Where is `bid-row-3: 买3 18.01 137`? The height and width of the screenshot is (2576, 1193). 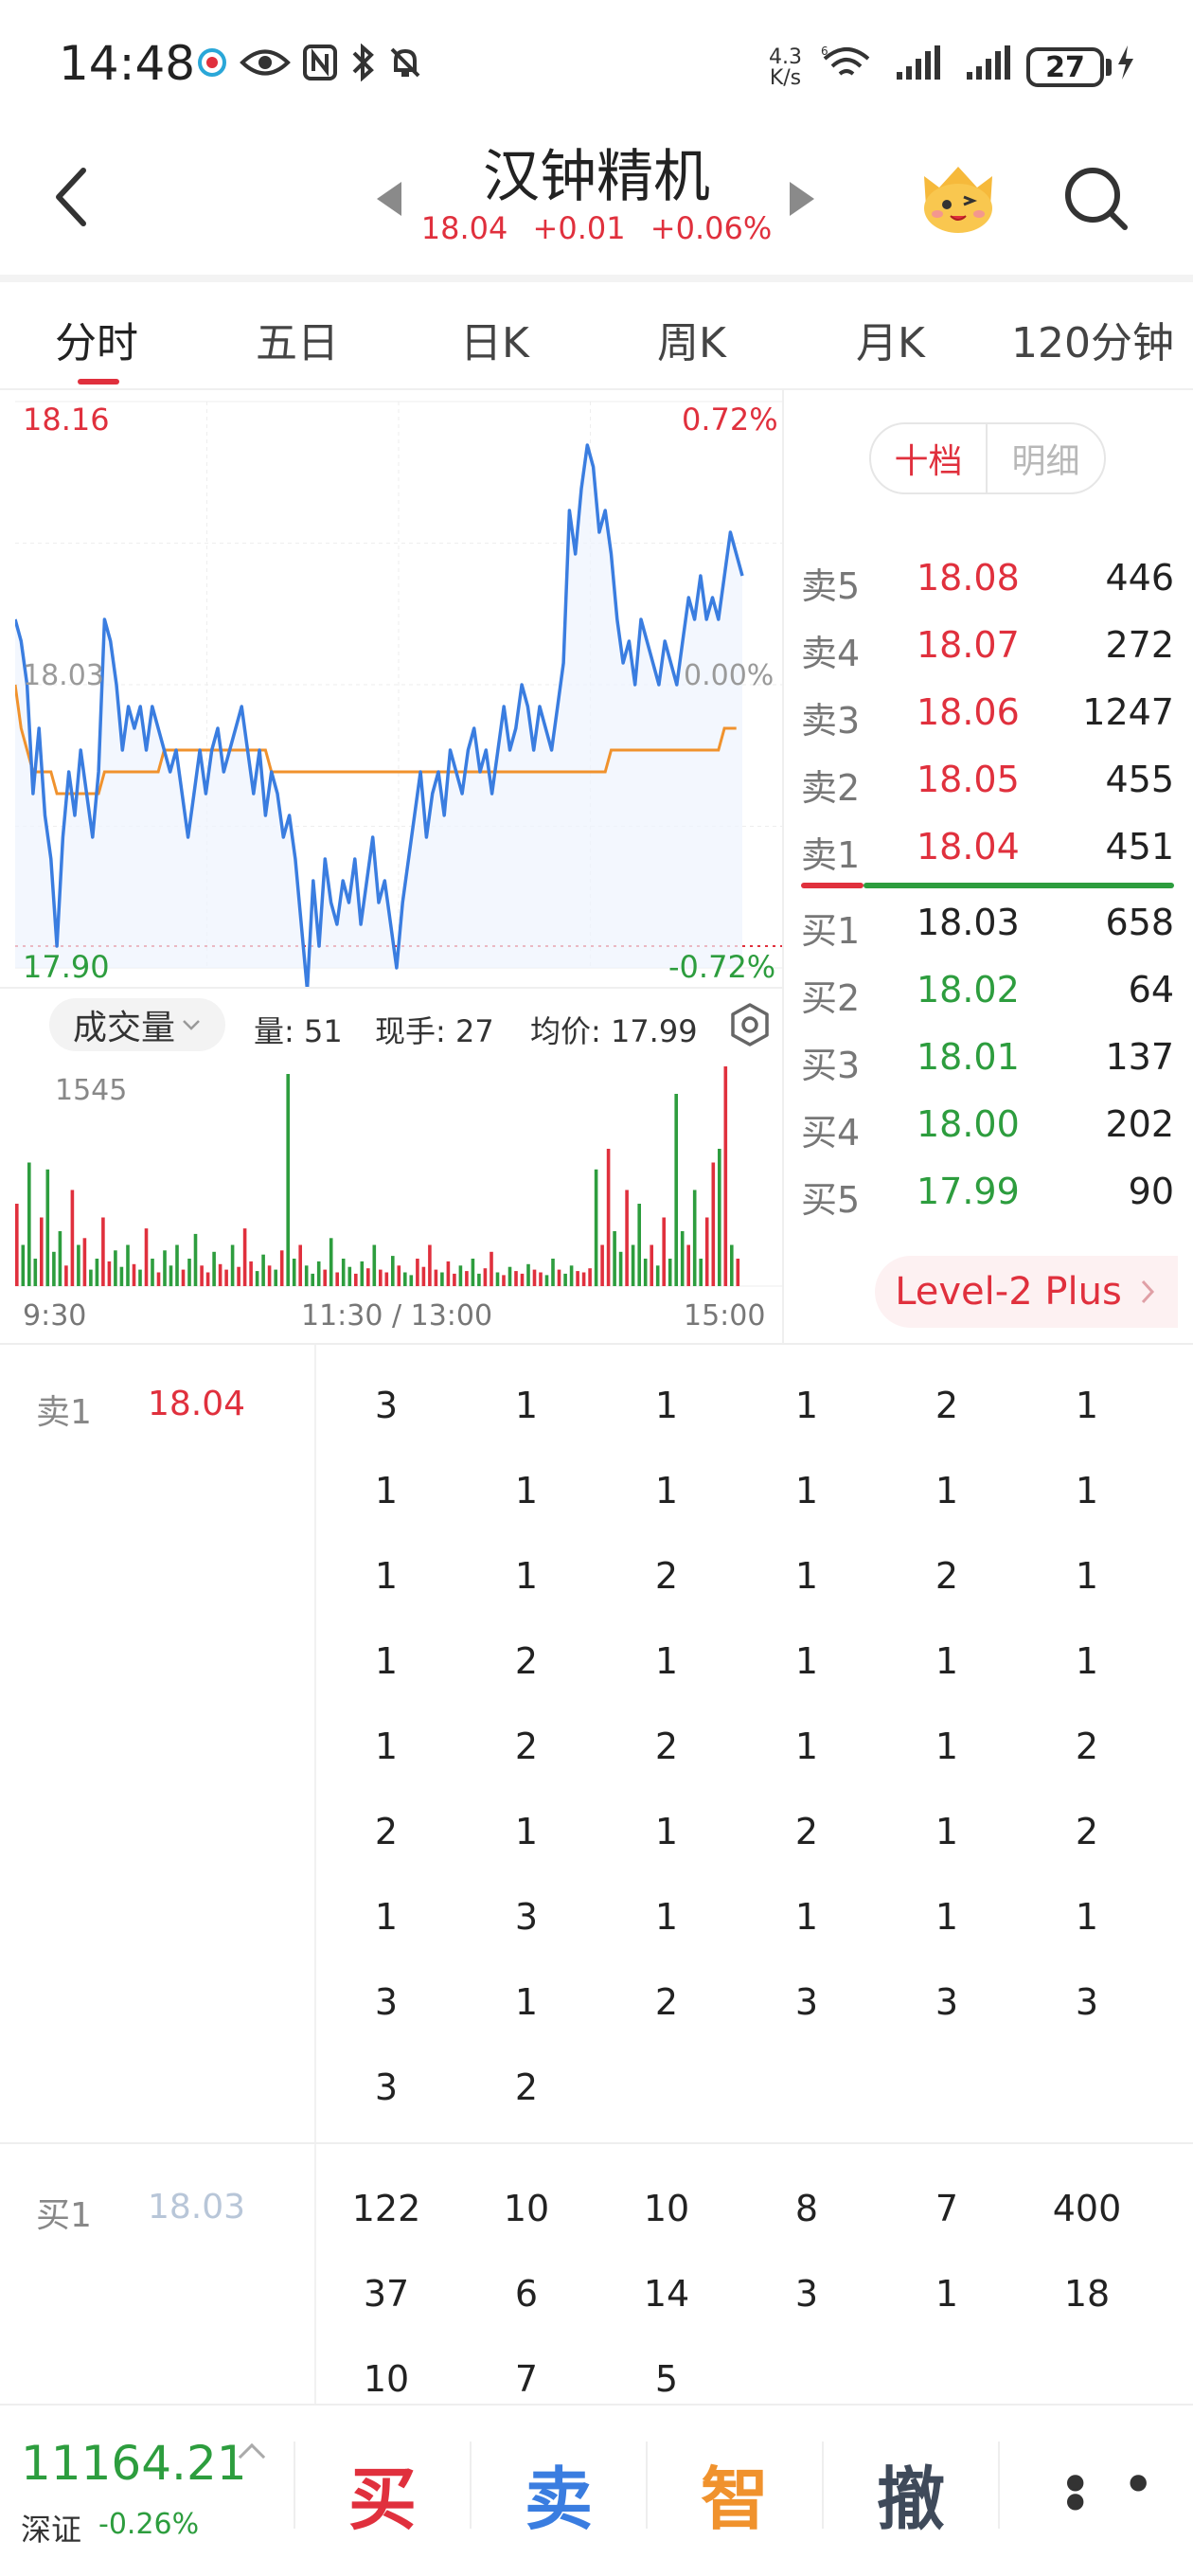 bid-row-3: 买3 18.01 137 is located at coordinates (988, 1069).